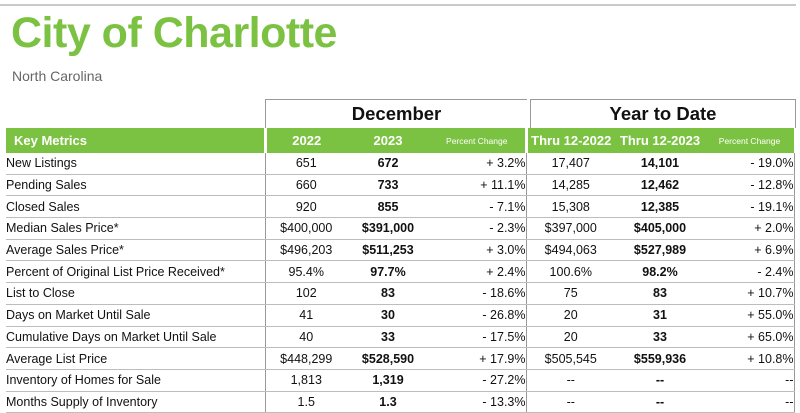 This screenshot has width=800, height=413. Describe the element at coordinates (398, 5) in the screenshot. I see `top-rule` at that location.